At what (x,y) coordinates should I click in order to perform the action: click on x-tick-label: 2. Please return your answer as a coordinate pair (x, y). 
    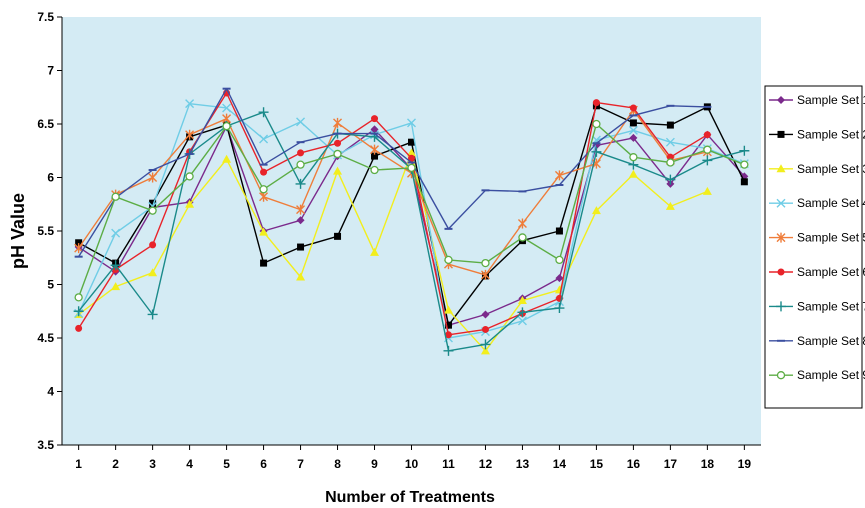
    Looking at the image, I should click on (115, 464).